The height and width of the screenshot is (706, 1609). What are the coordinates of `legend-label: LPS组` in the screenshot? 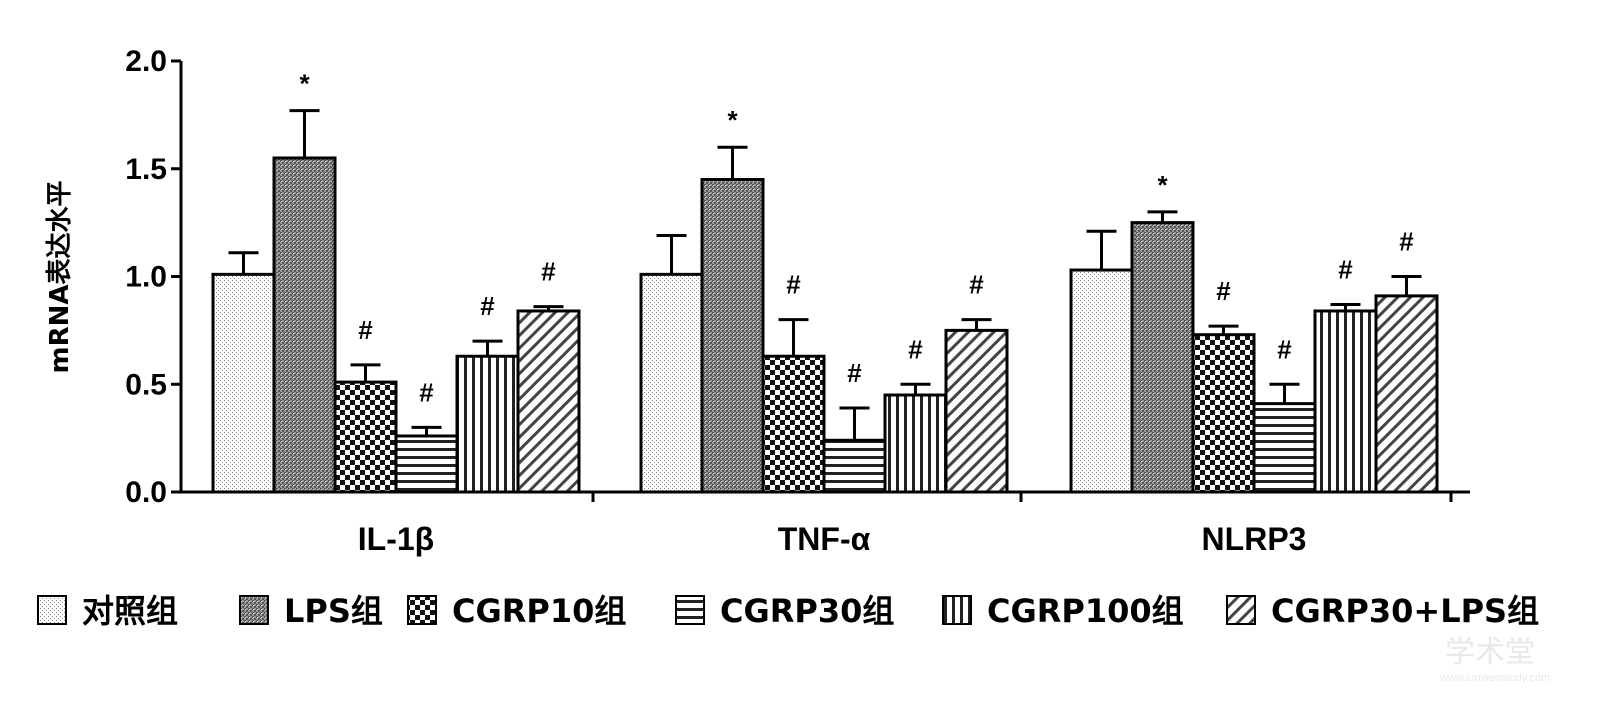 It's located at (333, 611).